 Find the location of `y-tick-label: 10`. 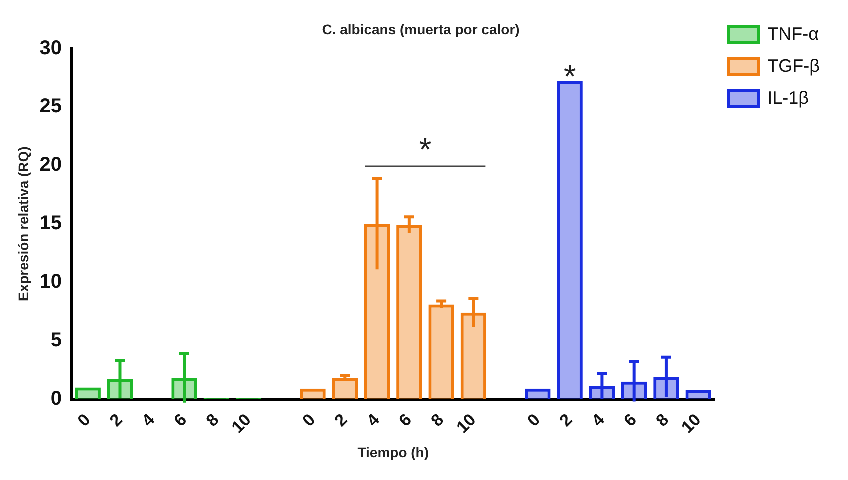

y-tick-label: 10 is located at coordinates (51, 282).